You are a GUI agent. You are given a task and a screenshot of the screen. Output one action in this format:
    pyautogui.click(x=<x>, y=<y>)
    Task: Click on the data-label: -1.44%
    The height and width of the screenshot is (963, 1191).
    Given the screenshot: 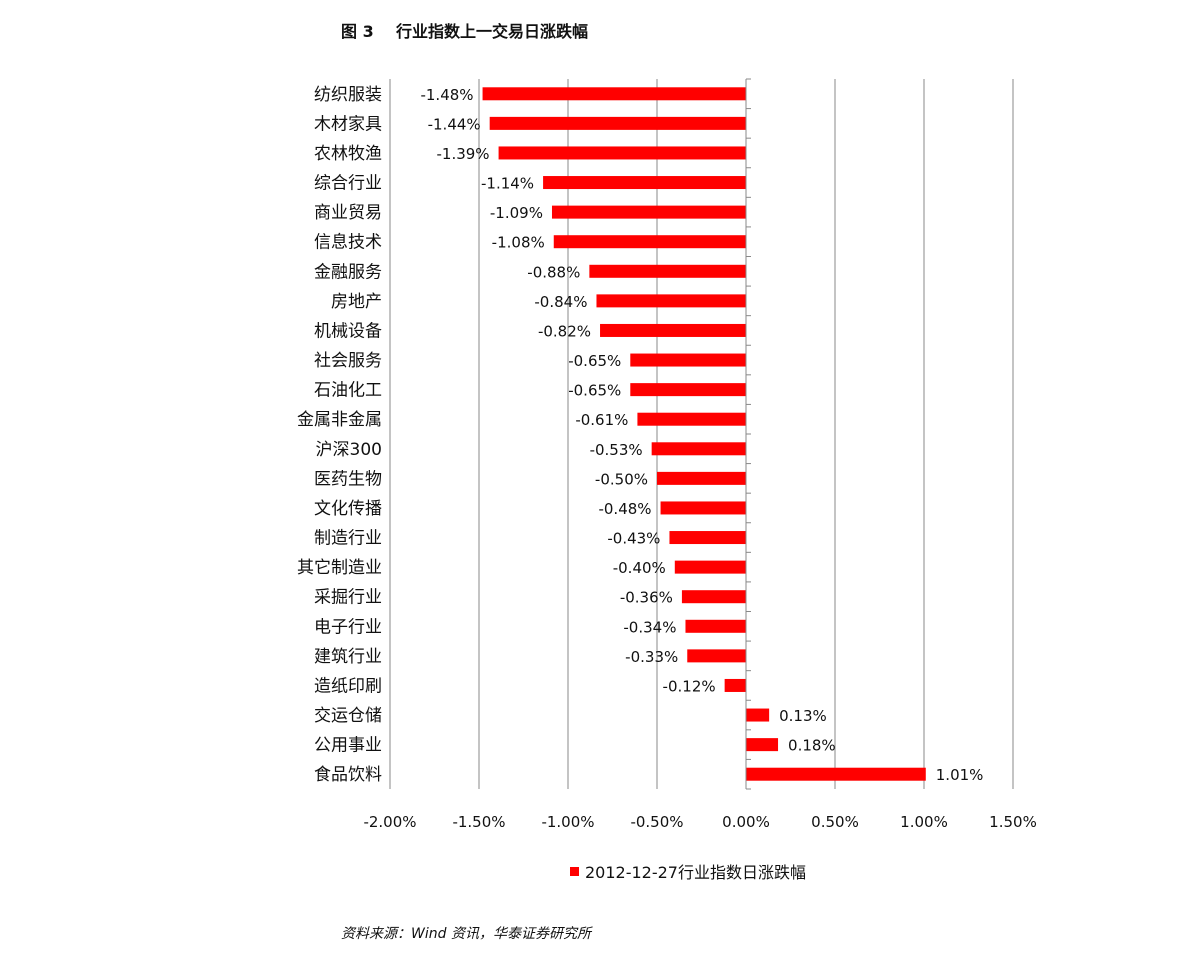 What is the action you would take?
    pyautogui.click(x=454, y=124)
    